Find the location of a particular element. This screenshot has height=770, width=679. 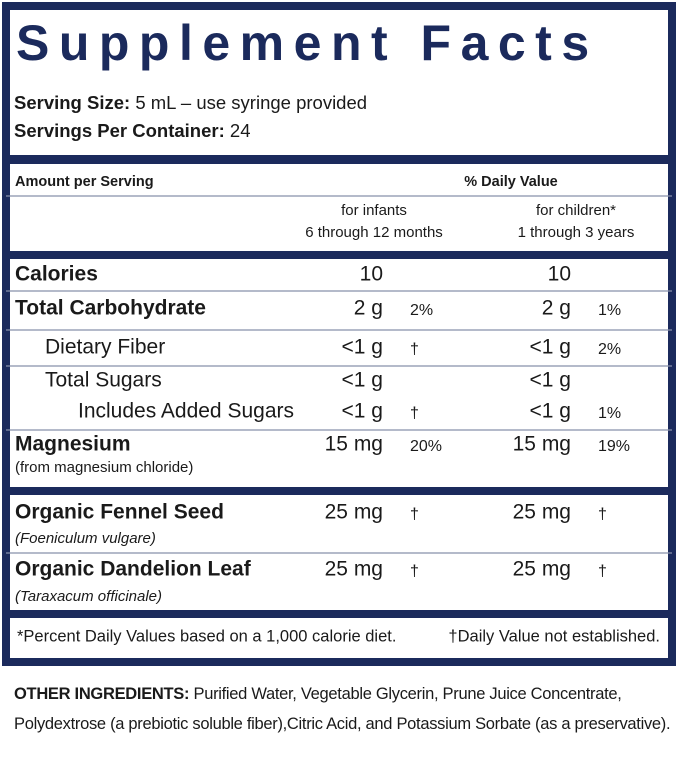

nutrient-source: (from magnesium chloride) is located at coordinates (104, 467).